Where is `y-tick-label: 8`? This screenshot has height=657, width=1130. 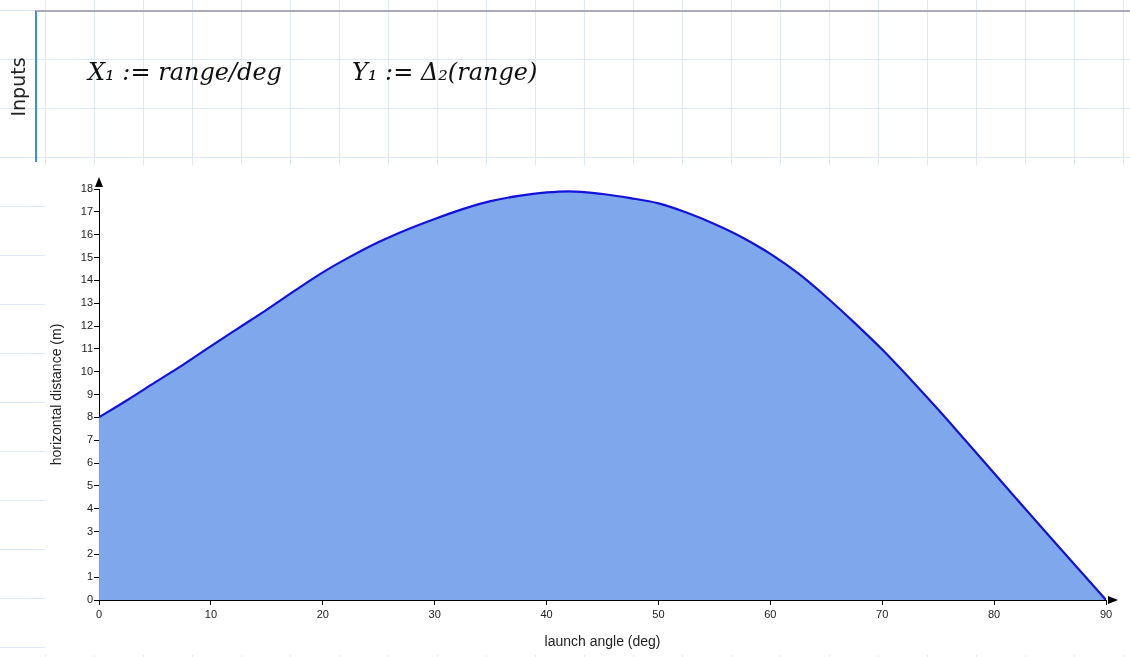
y-tick-label: 8 is located at coordinates (90, 416).